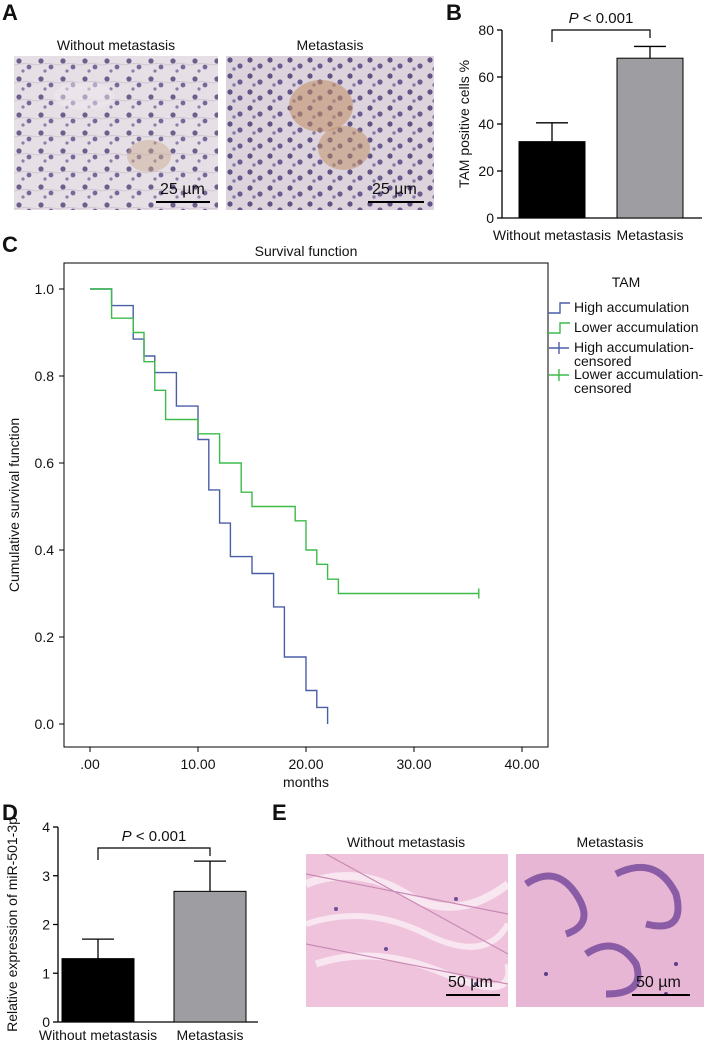 Image resolution: width=708 pixels, height=1042 pixels. I want to click on chart-d-x-tick-label: Without metastasis, so click(98, 1034).